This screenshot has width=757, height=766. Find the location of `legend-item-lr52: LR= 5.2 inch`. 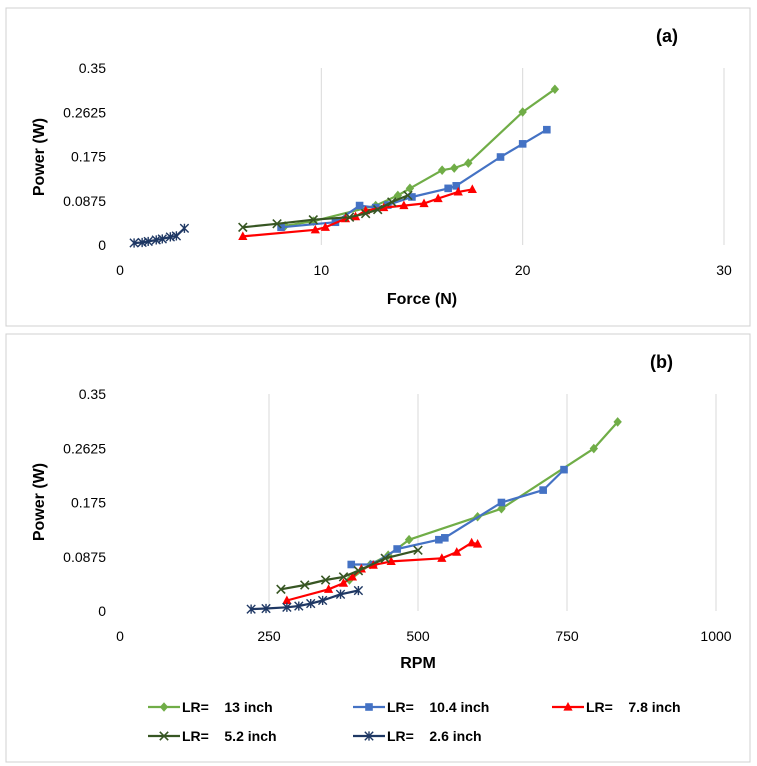

legend-item-lr52: LR= 5.2 inch is located at coordinates (212, 736).